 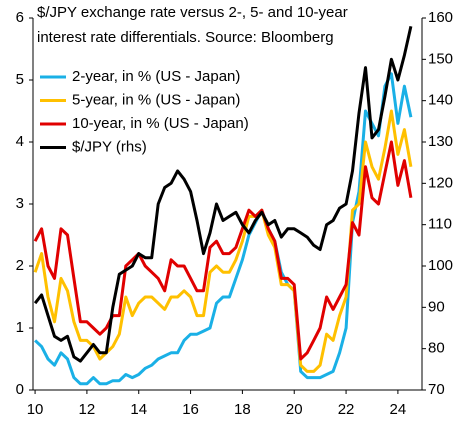 What do you see at coordinates (156, 99) in the screenshot?
I see `legend-label: 5-year, in % (US - Japan)` at bounding box center [156, 99].